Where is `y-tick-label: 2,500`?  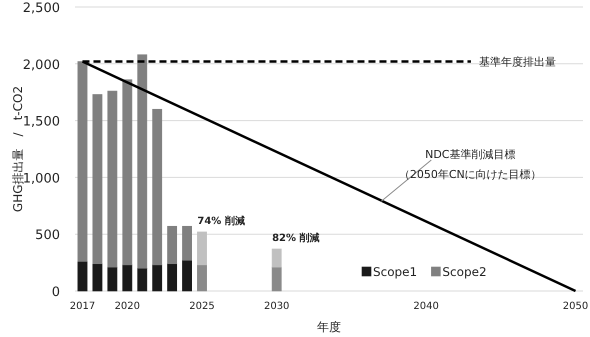
y-tick-label: 2,500 is located at coordinates (41, 8).